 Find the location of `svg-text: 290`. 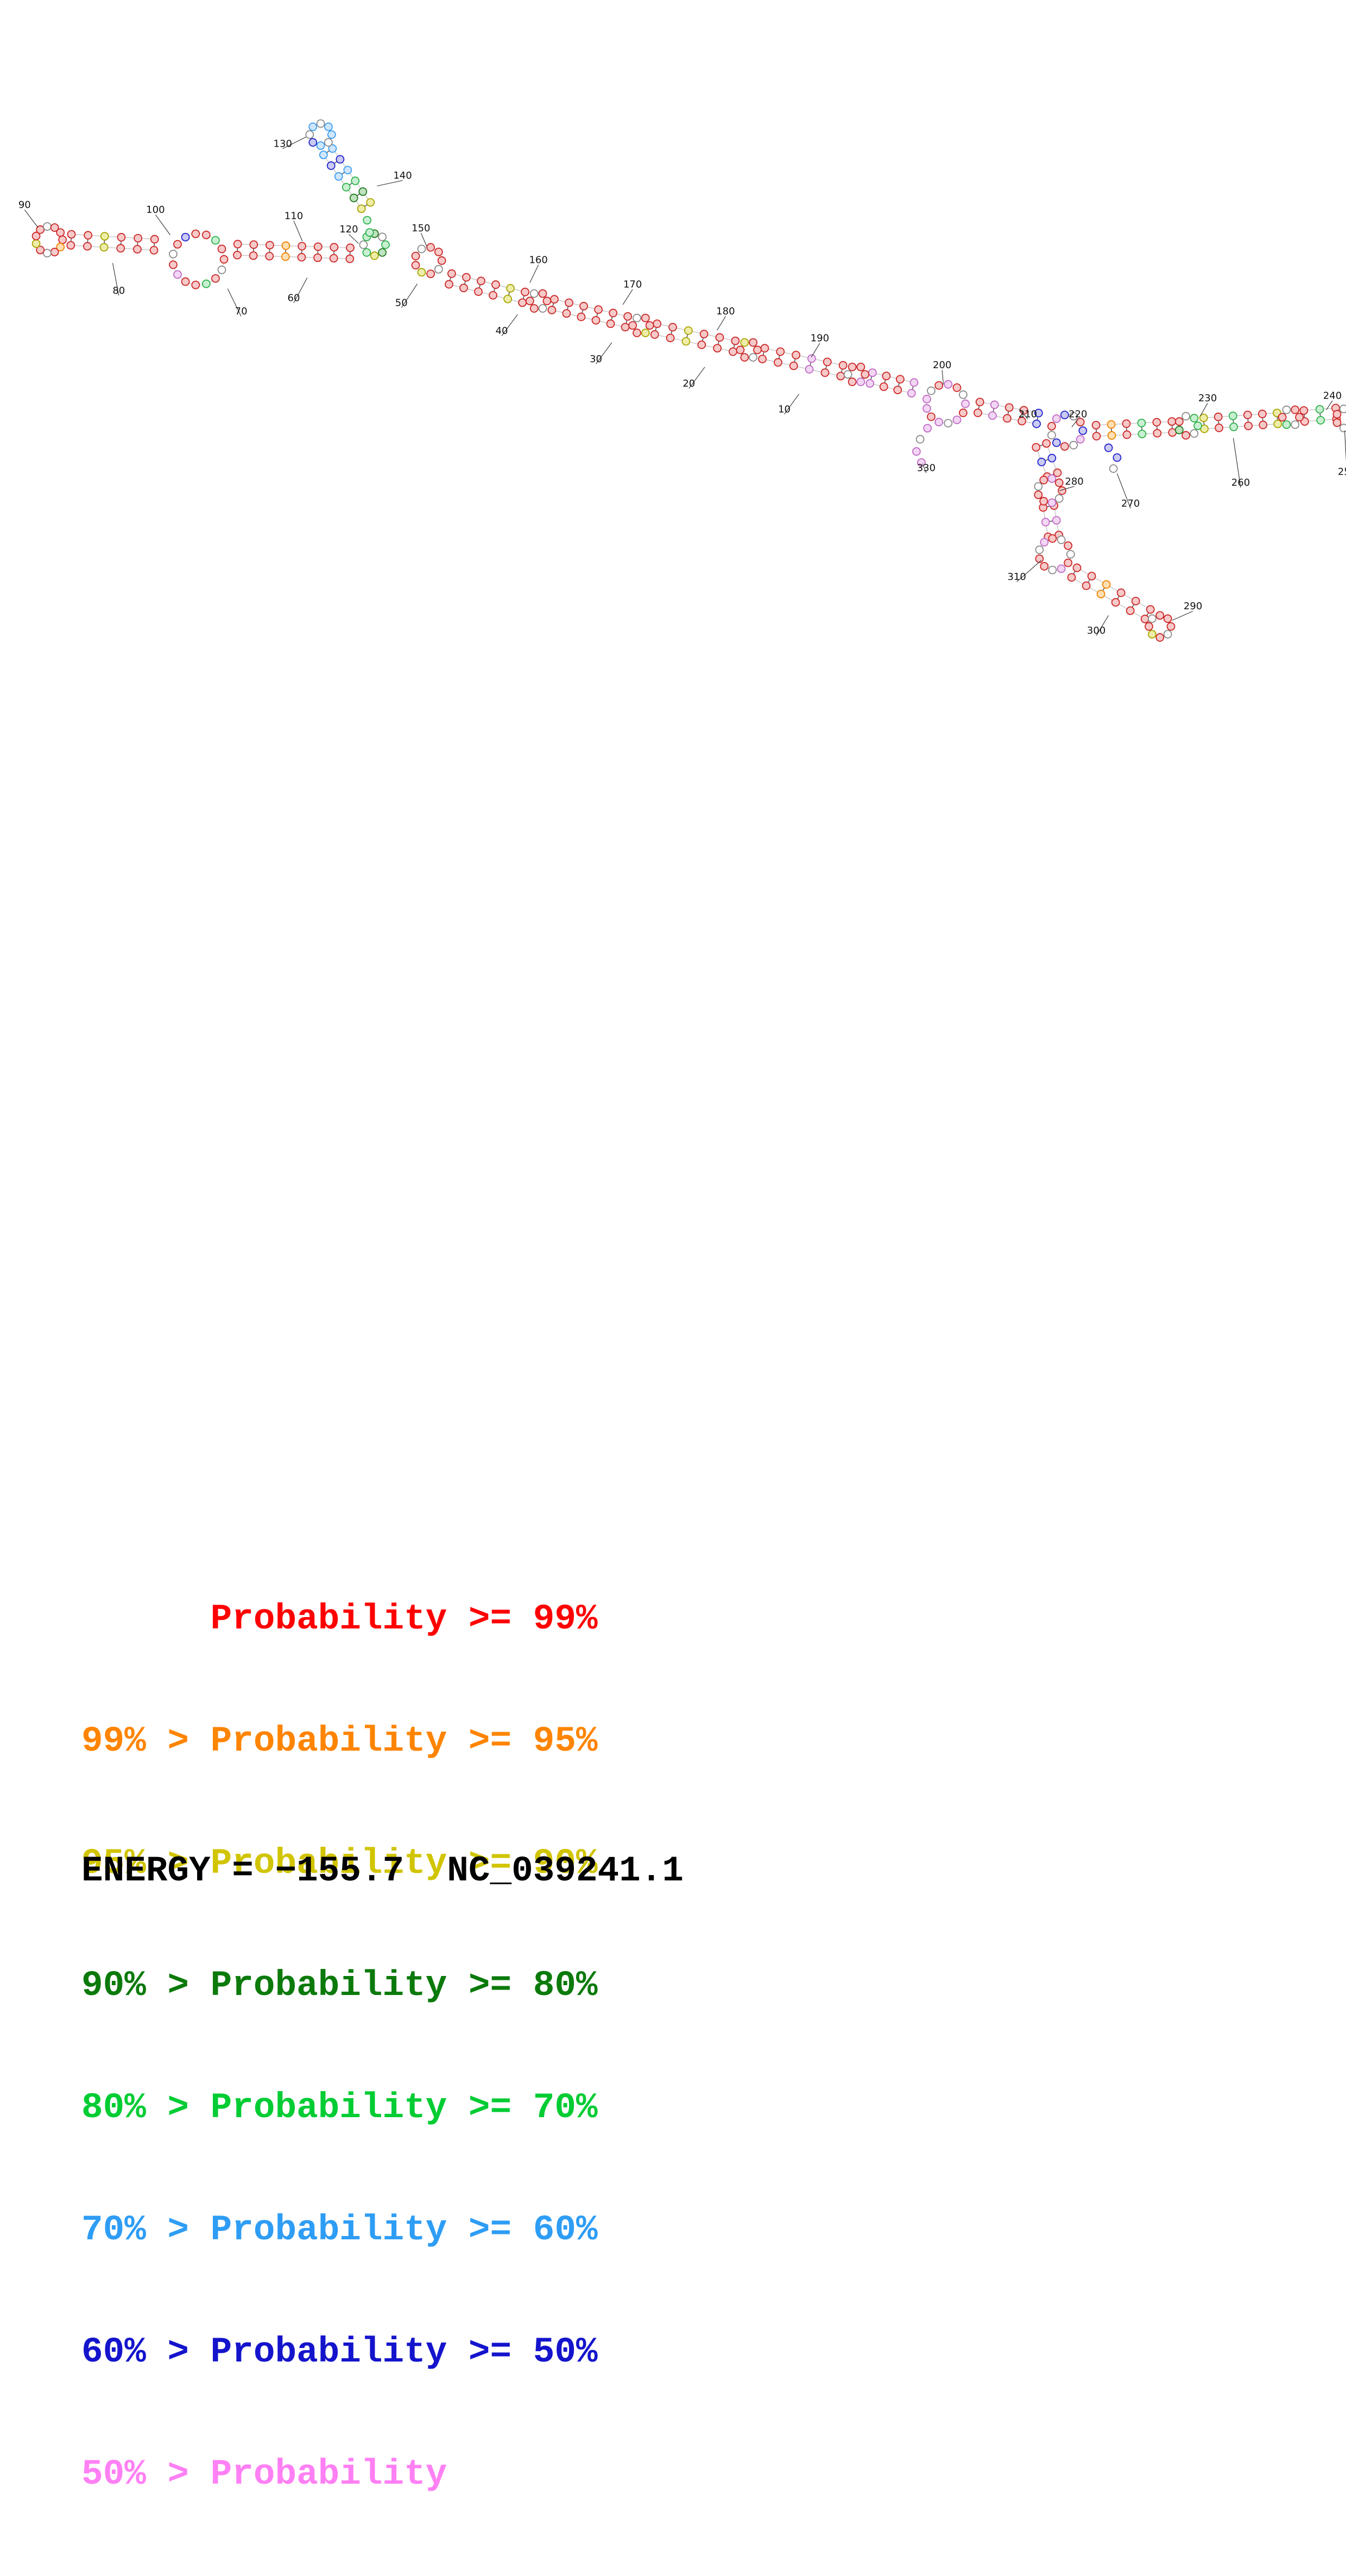

svg-text: 290 is located at coordinates (1193, 606).